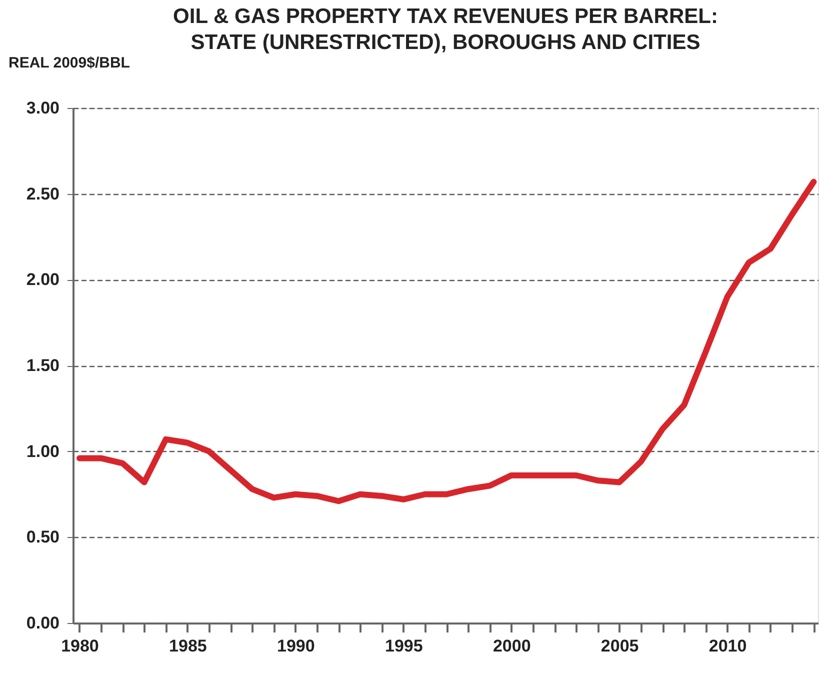 This screenshot has height=686, width=840. Describe the element at coordinates (43, 451) in the screenshot. I see `y-tick-label: 1.00` at that location.